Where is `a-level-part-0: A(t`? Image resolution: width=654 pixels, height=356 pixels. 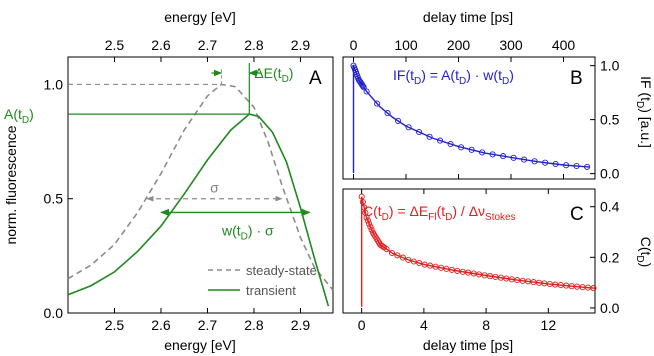
a-level-part-0: A(t is located at coordinates (13, 114).